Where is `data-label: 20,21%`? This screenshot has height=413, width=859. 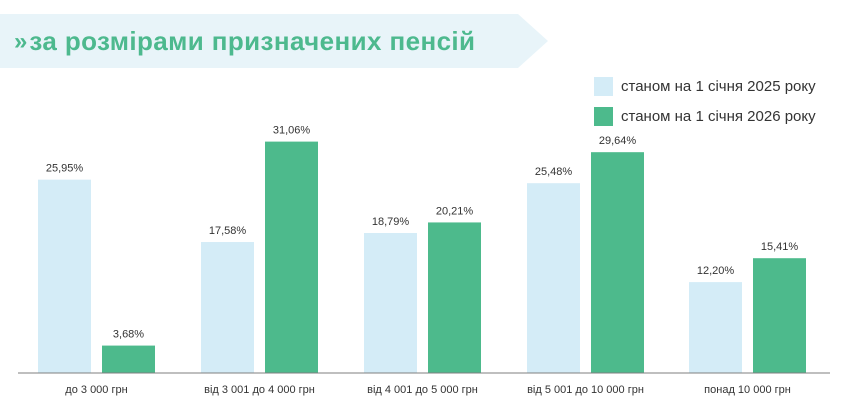
data-label: 20,21% is located at coordinates (455, 211).